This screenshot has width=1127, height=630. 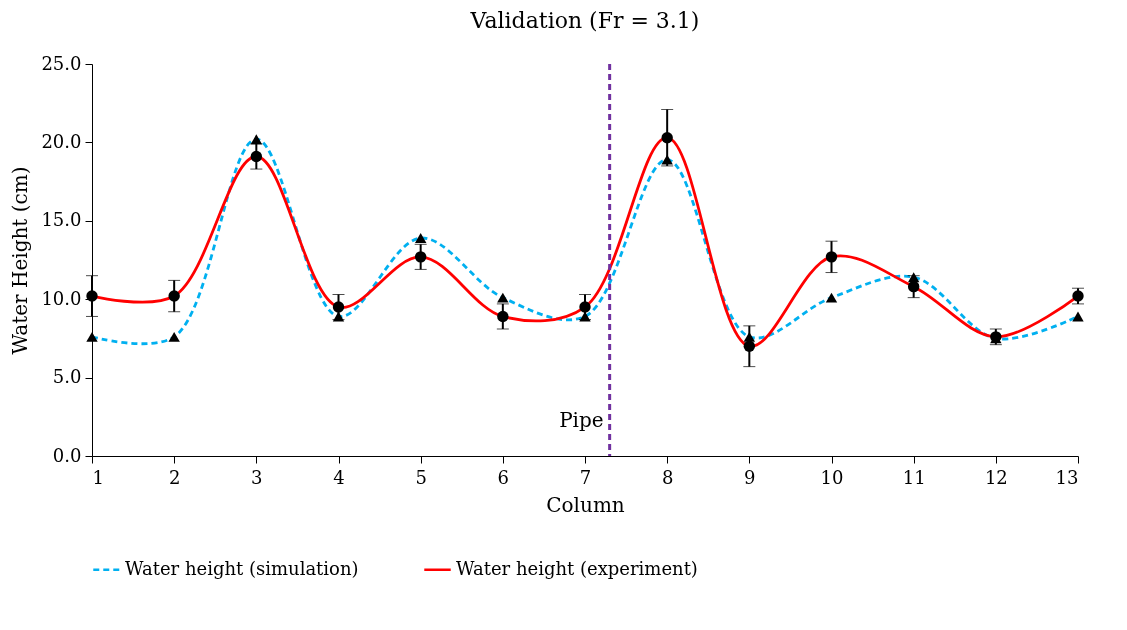 I want to click on x-tick-label: 12, so click(x=996, y=477).